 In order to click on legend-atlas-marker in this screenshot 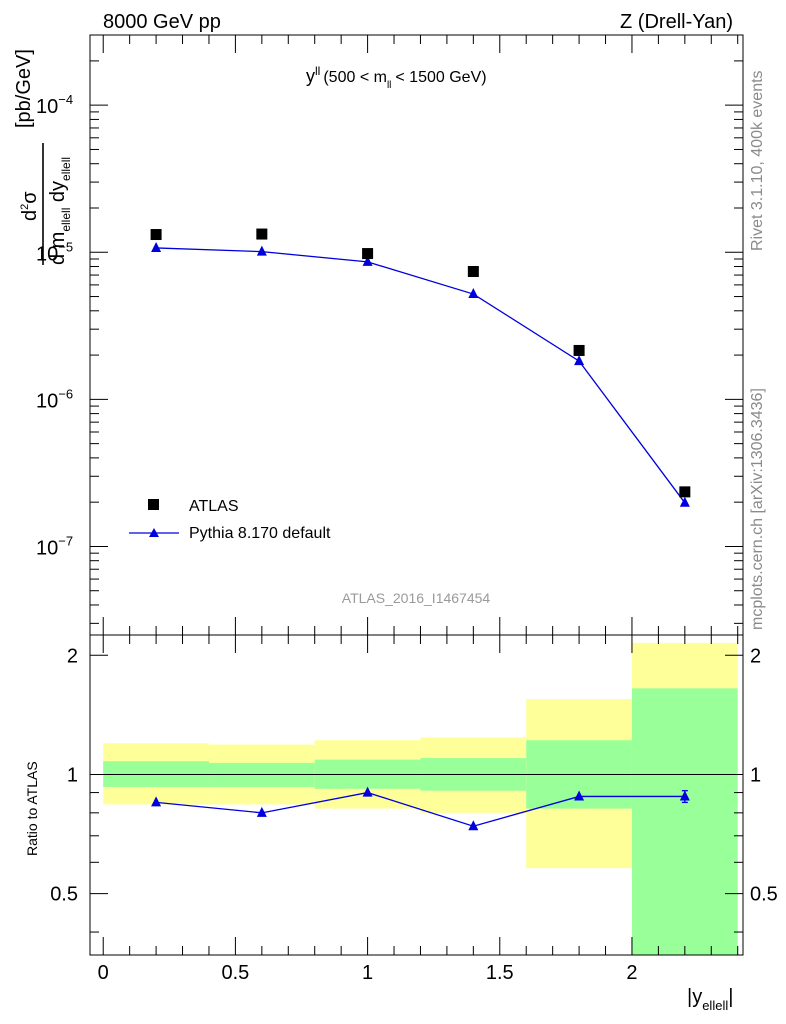, I will do `click(153, 504)`.